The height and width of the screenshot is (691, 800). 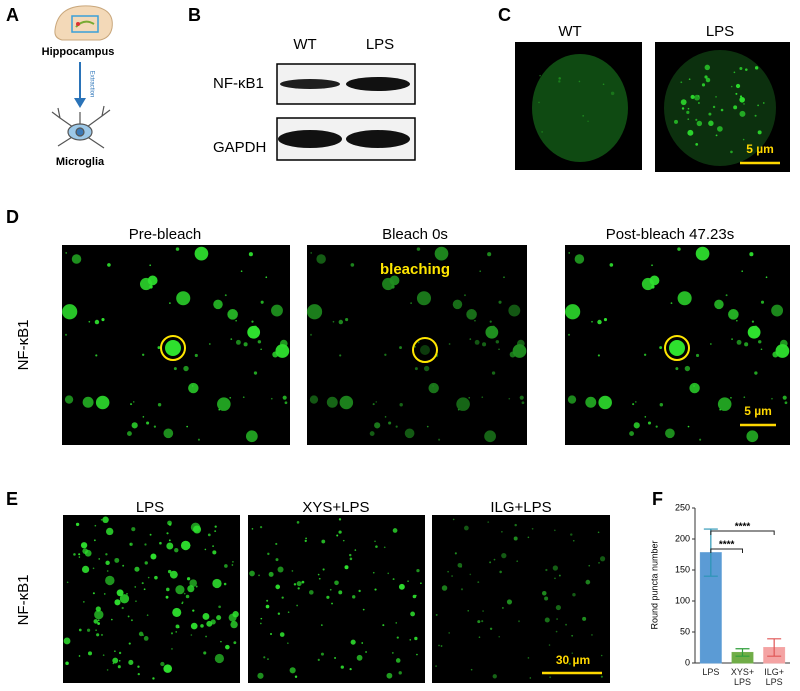 I want to click on brain-icon, so click(x=83, y=23).